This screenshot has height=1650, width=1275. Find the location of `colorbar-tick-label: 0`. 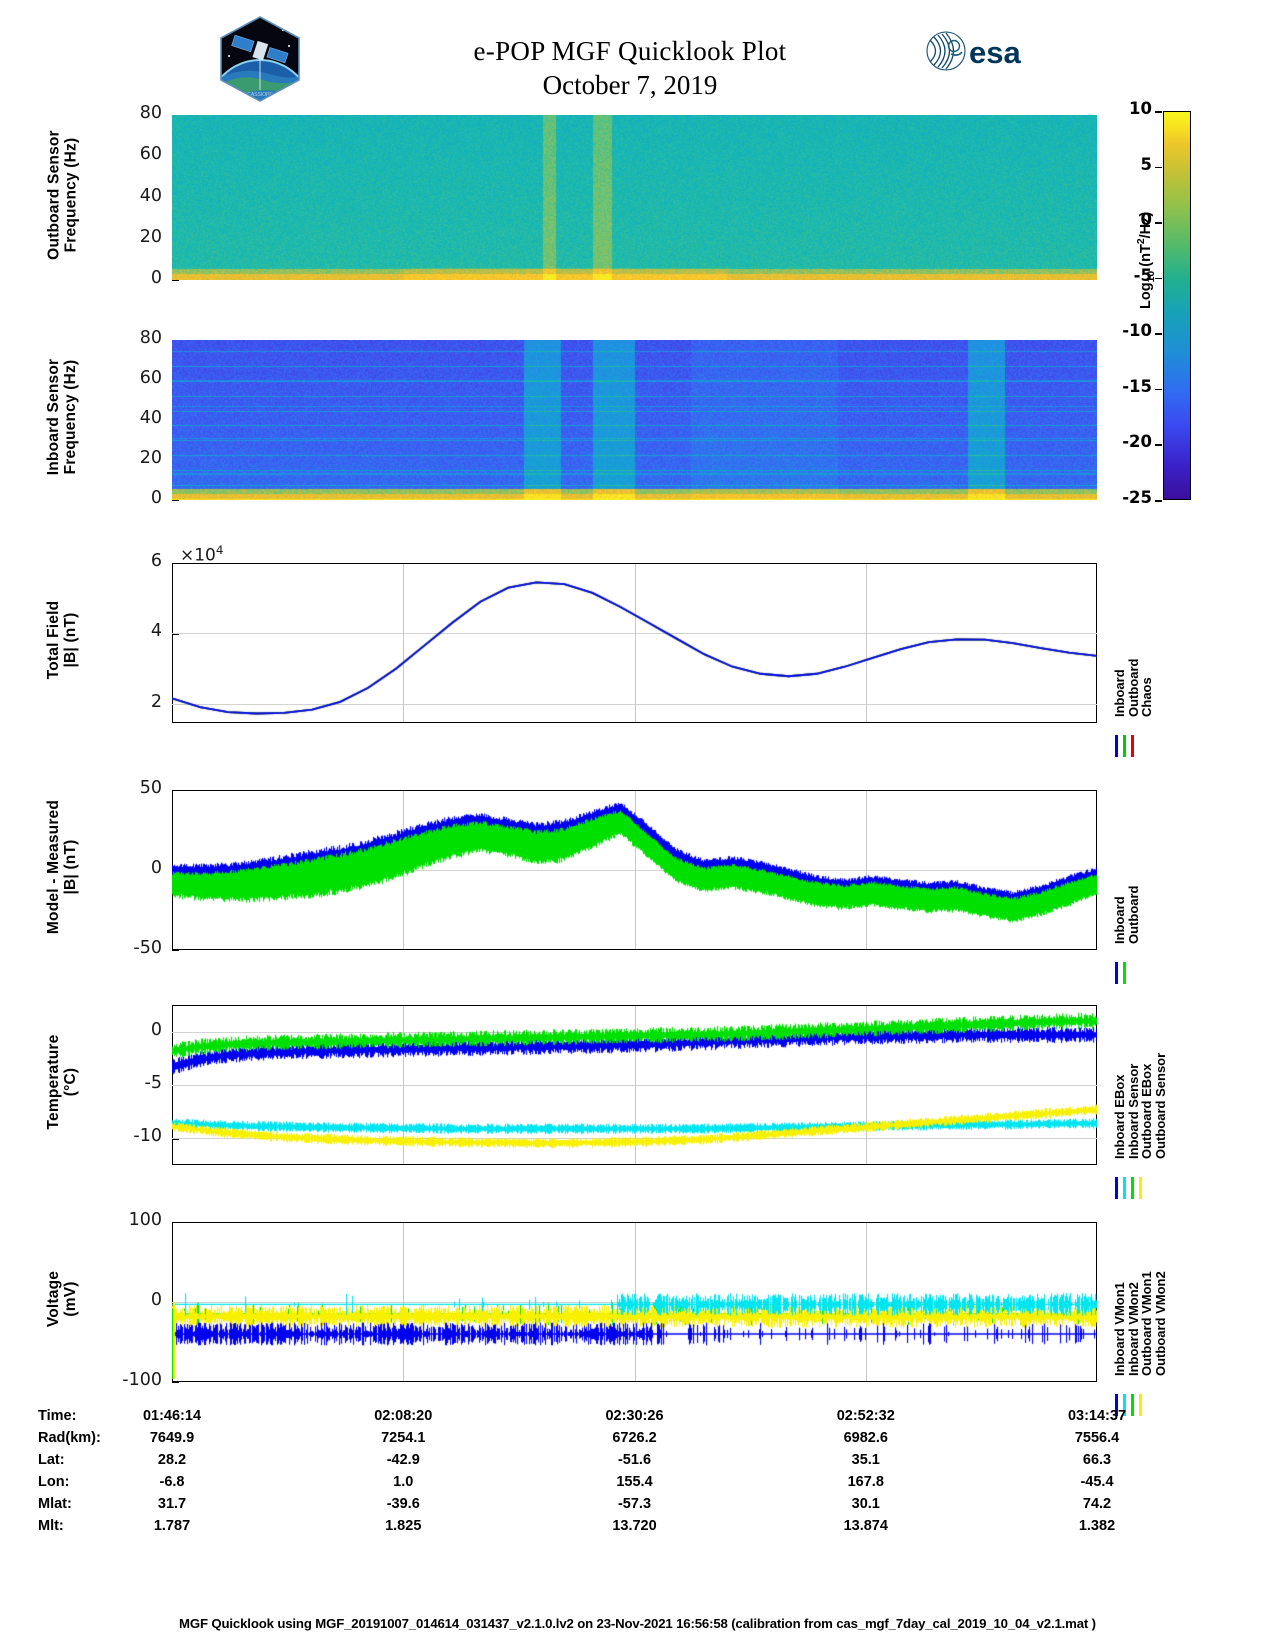

colorbar-tick-label: 0 is located at coordinates (1146, 220).